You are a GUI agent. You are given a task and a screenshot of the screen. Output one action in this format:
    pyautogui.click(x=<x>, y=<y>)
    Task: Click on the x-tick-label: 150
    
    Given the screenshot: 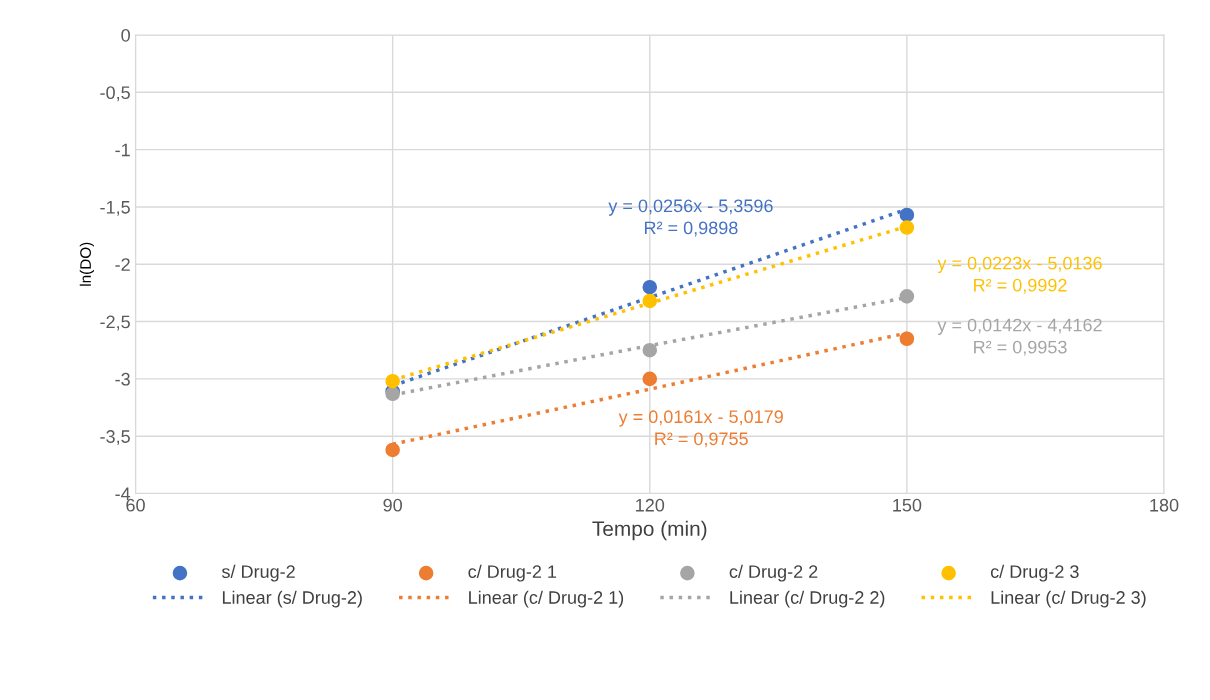 What is the action you would take?
    pyautogui.click(x=907, y=505)
    